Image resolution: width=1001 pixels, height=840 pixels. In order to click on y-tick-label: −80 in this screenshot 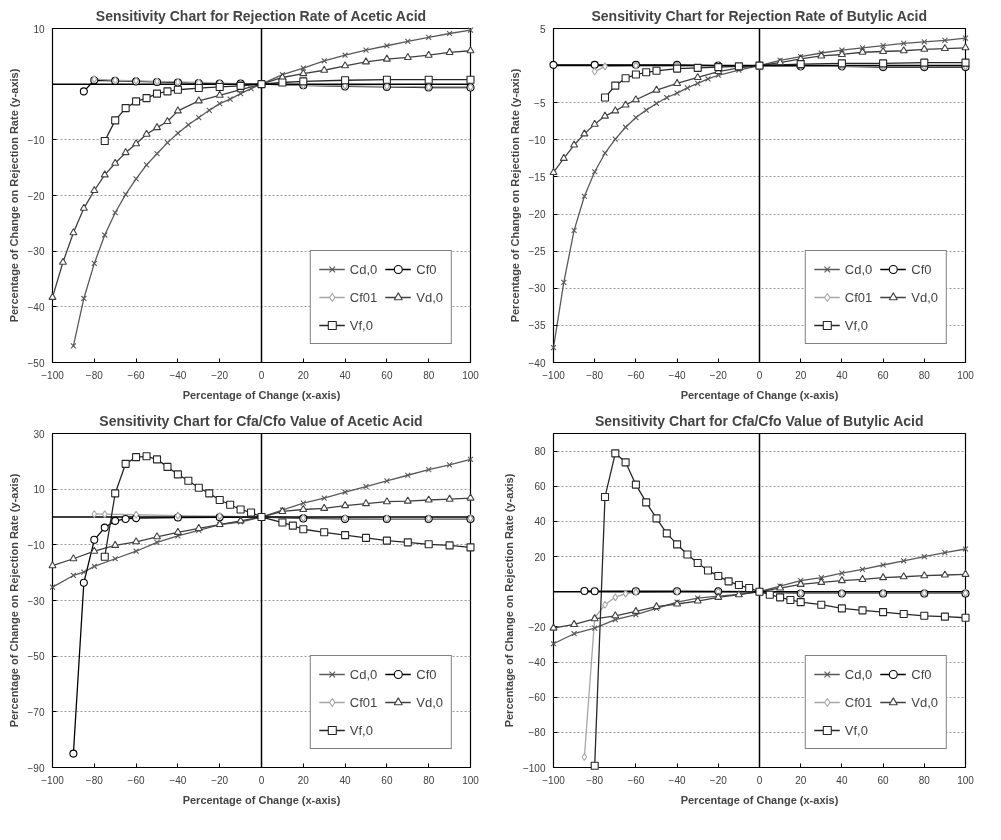, I will do `click(537, 733)`.